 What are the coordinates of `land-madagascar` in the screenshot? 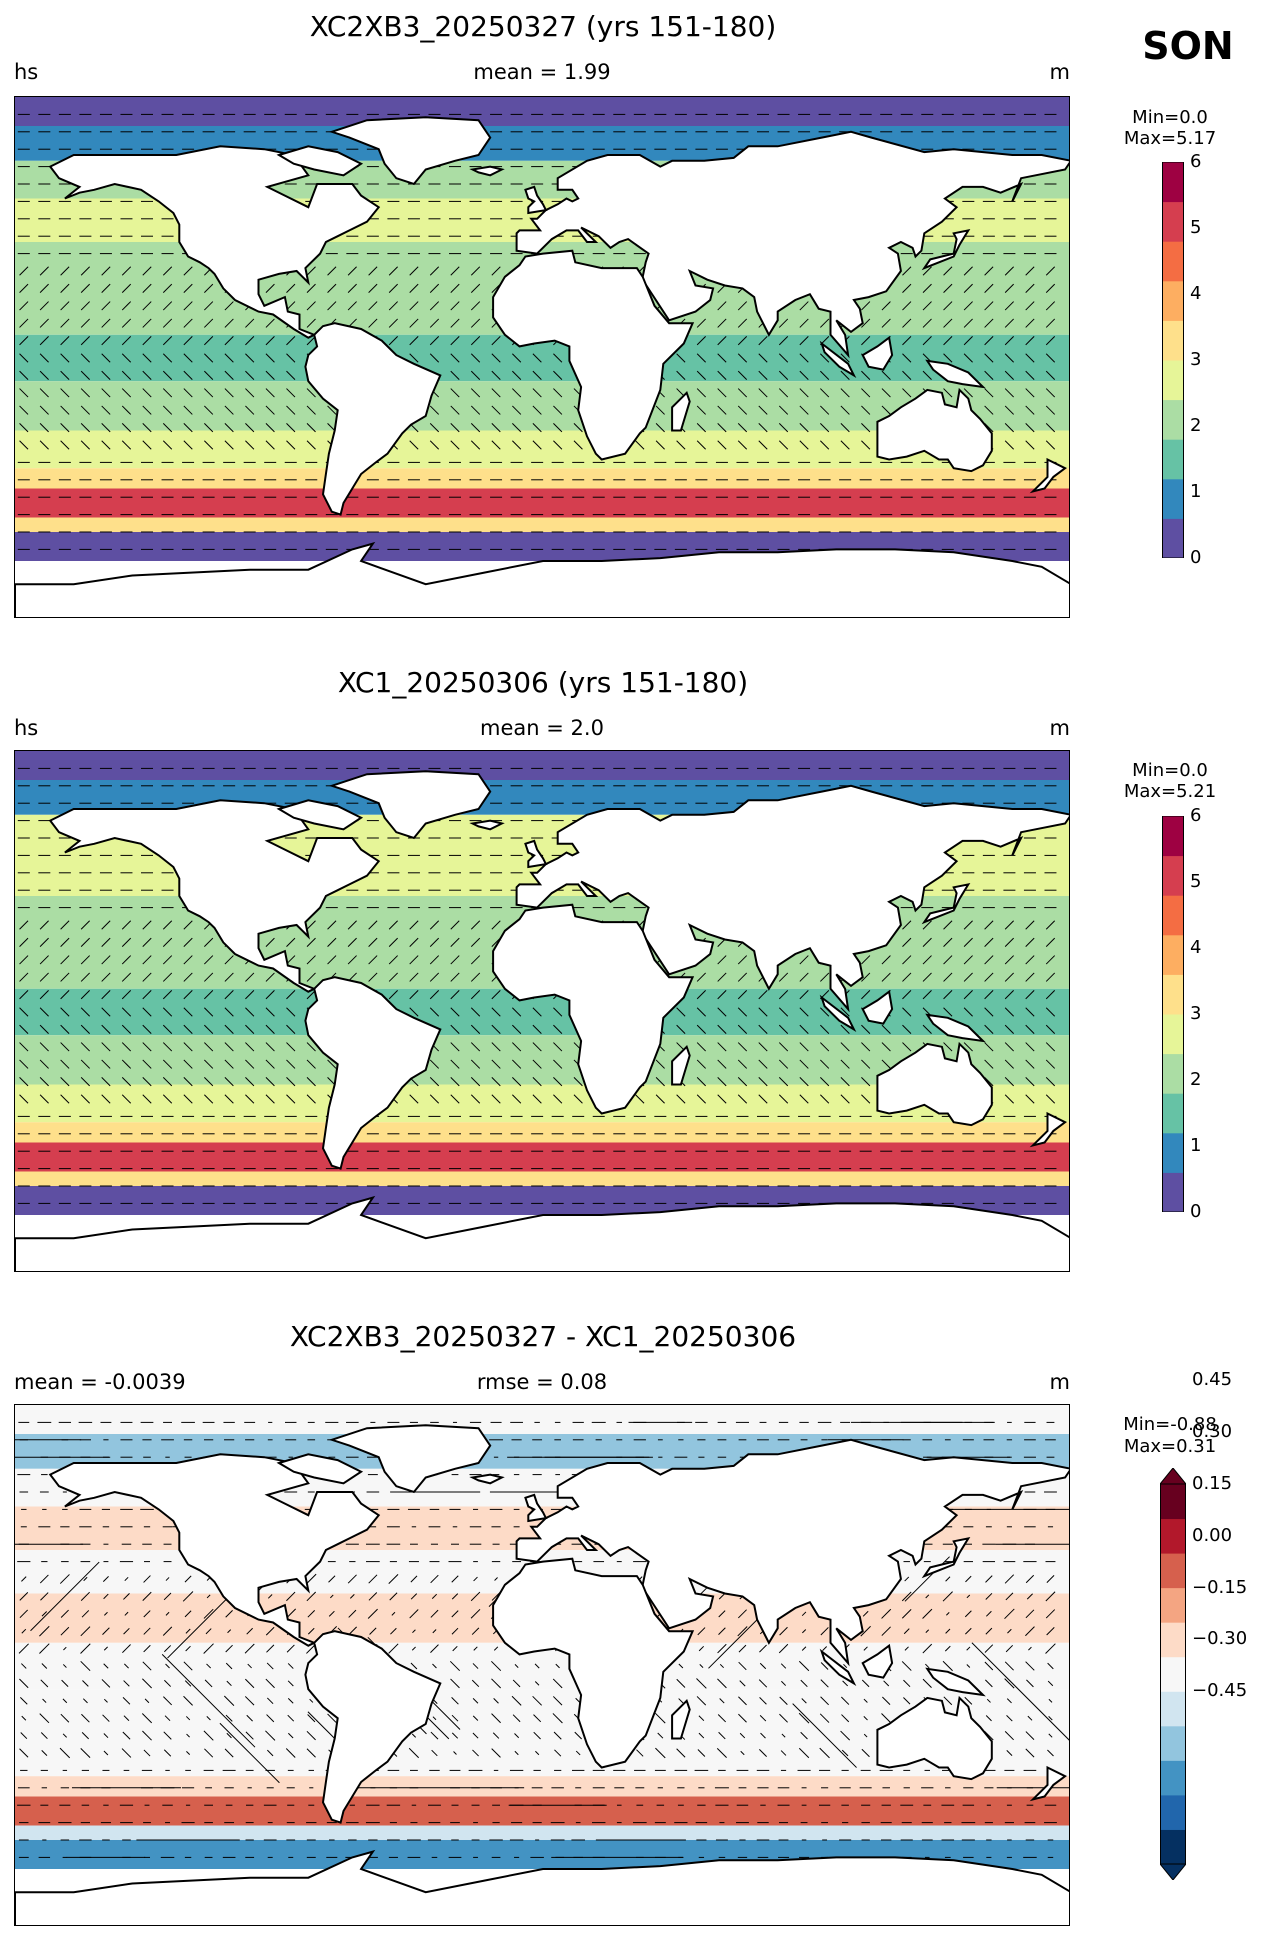 It's located at (681, 1065).